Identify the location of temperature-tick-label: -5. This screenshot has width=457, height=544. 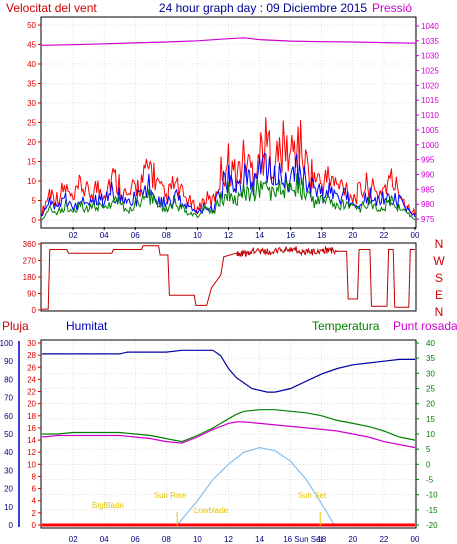
(430, 480).